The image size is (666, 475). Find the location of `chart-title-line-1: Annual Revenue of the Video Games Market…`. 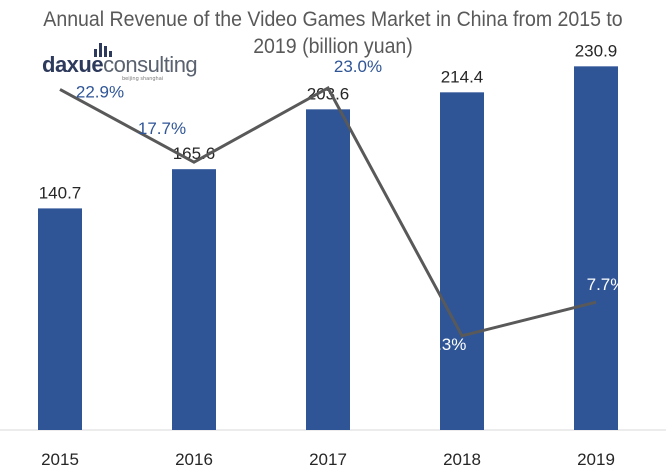

chart-title-line-1: Annual Revenue of the Video Games Market… is located at coordinates (333, 19).